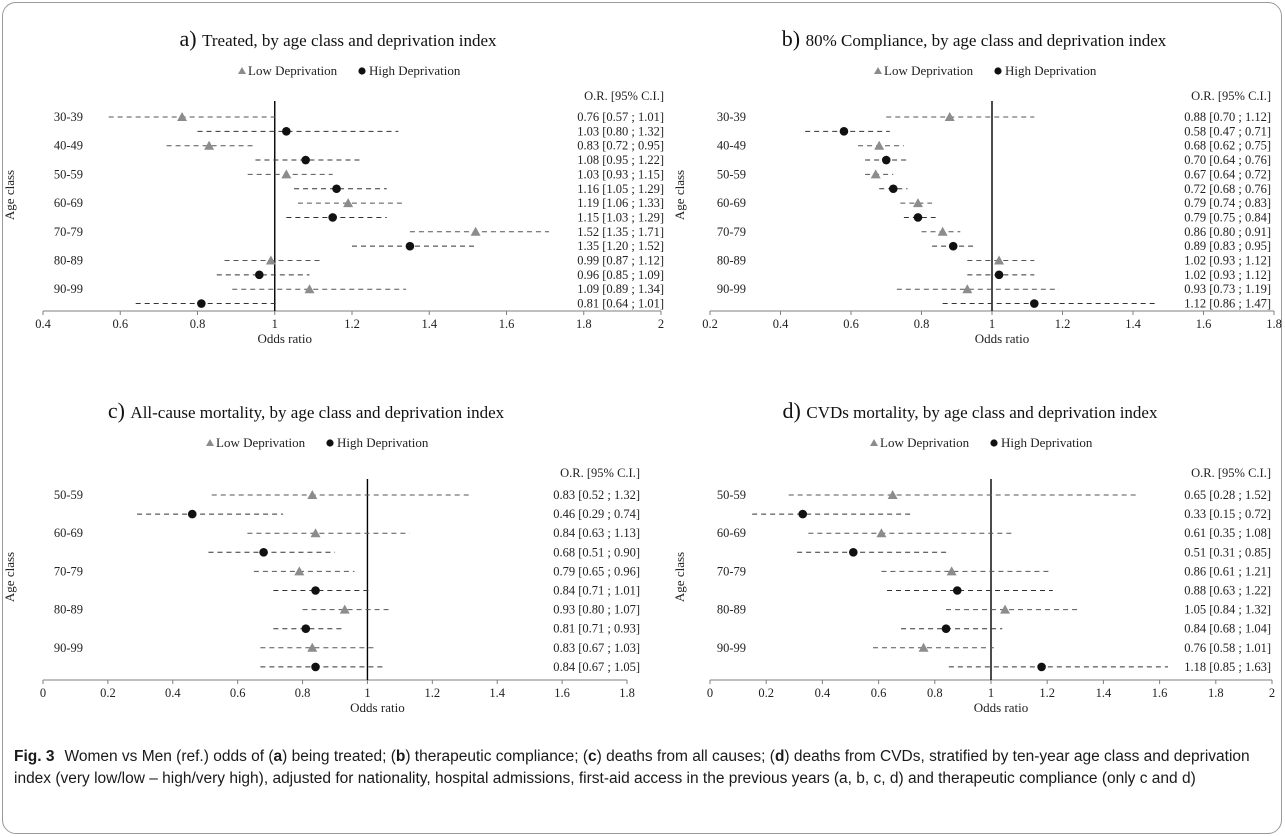 The height and width of the screenshot is (837, 1285). Describe the element at coordinates (596, 667) in the screenshot. I see `or-ci-value: 0.84 [0.67 ; 1.05]` at that location.